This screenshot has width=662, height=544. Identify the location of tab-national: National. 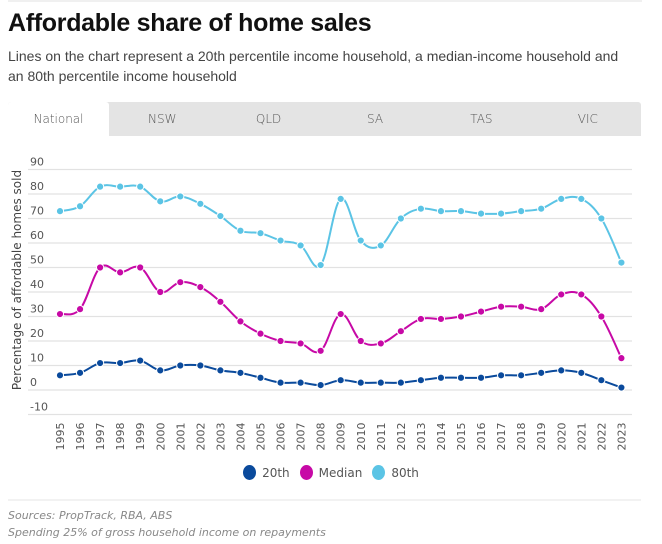
(58, 119).